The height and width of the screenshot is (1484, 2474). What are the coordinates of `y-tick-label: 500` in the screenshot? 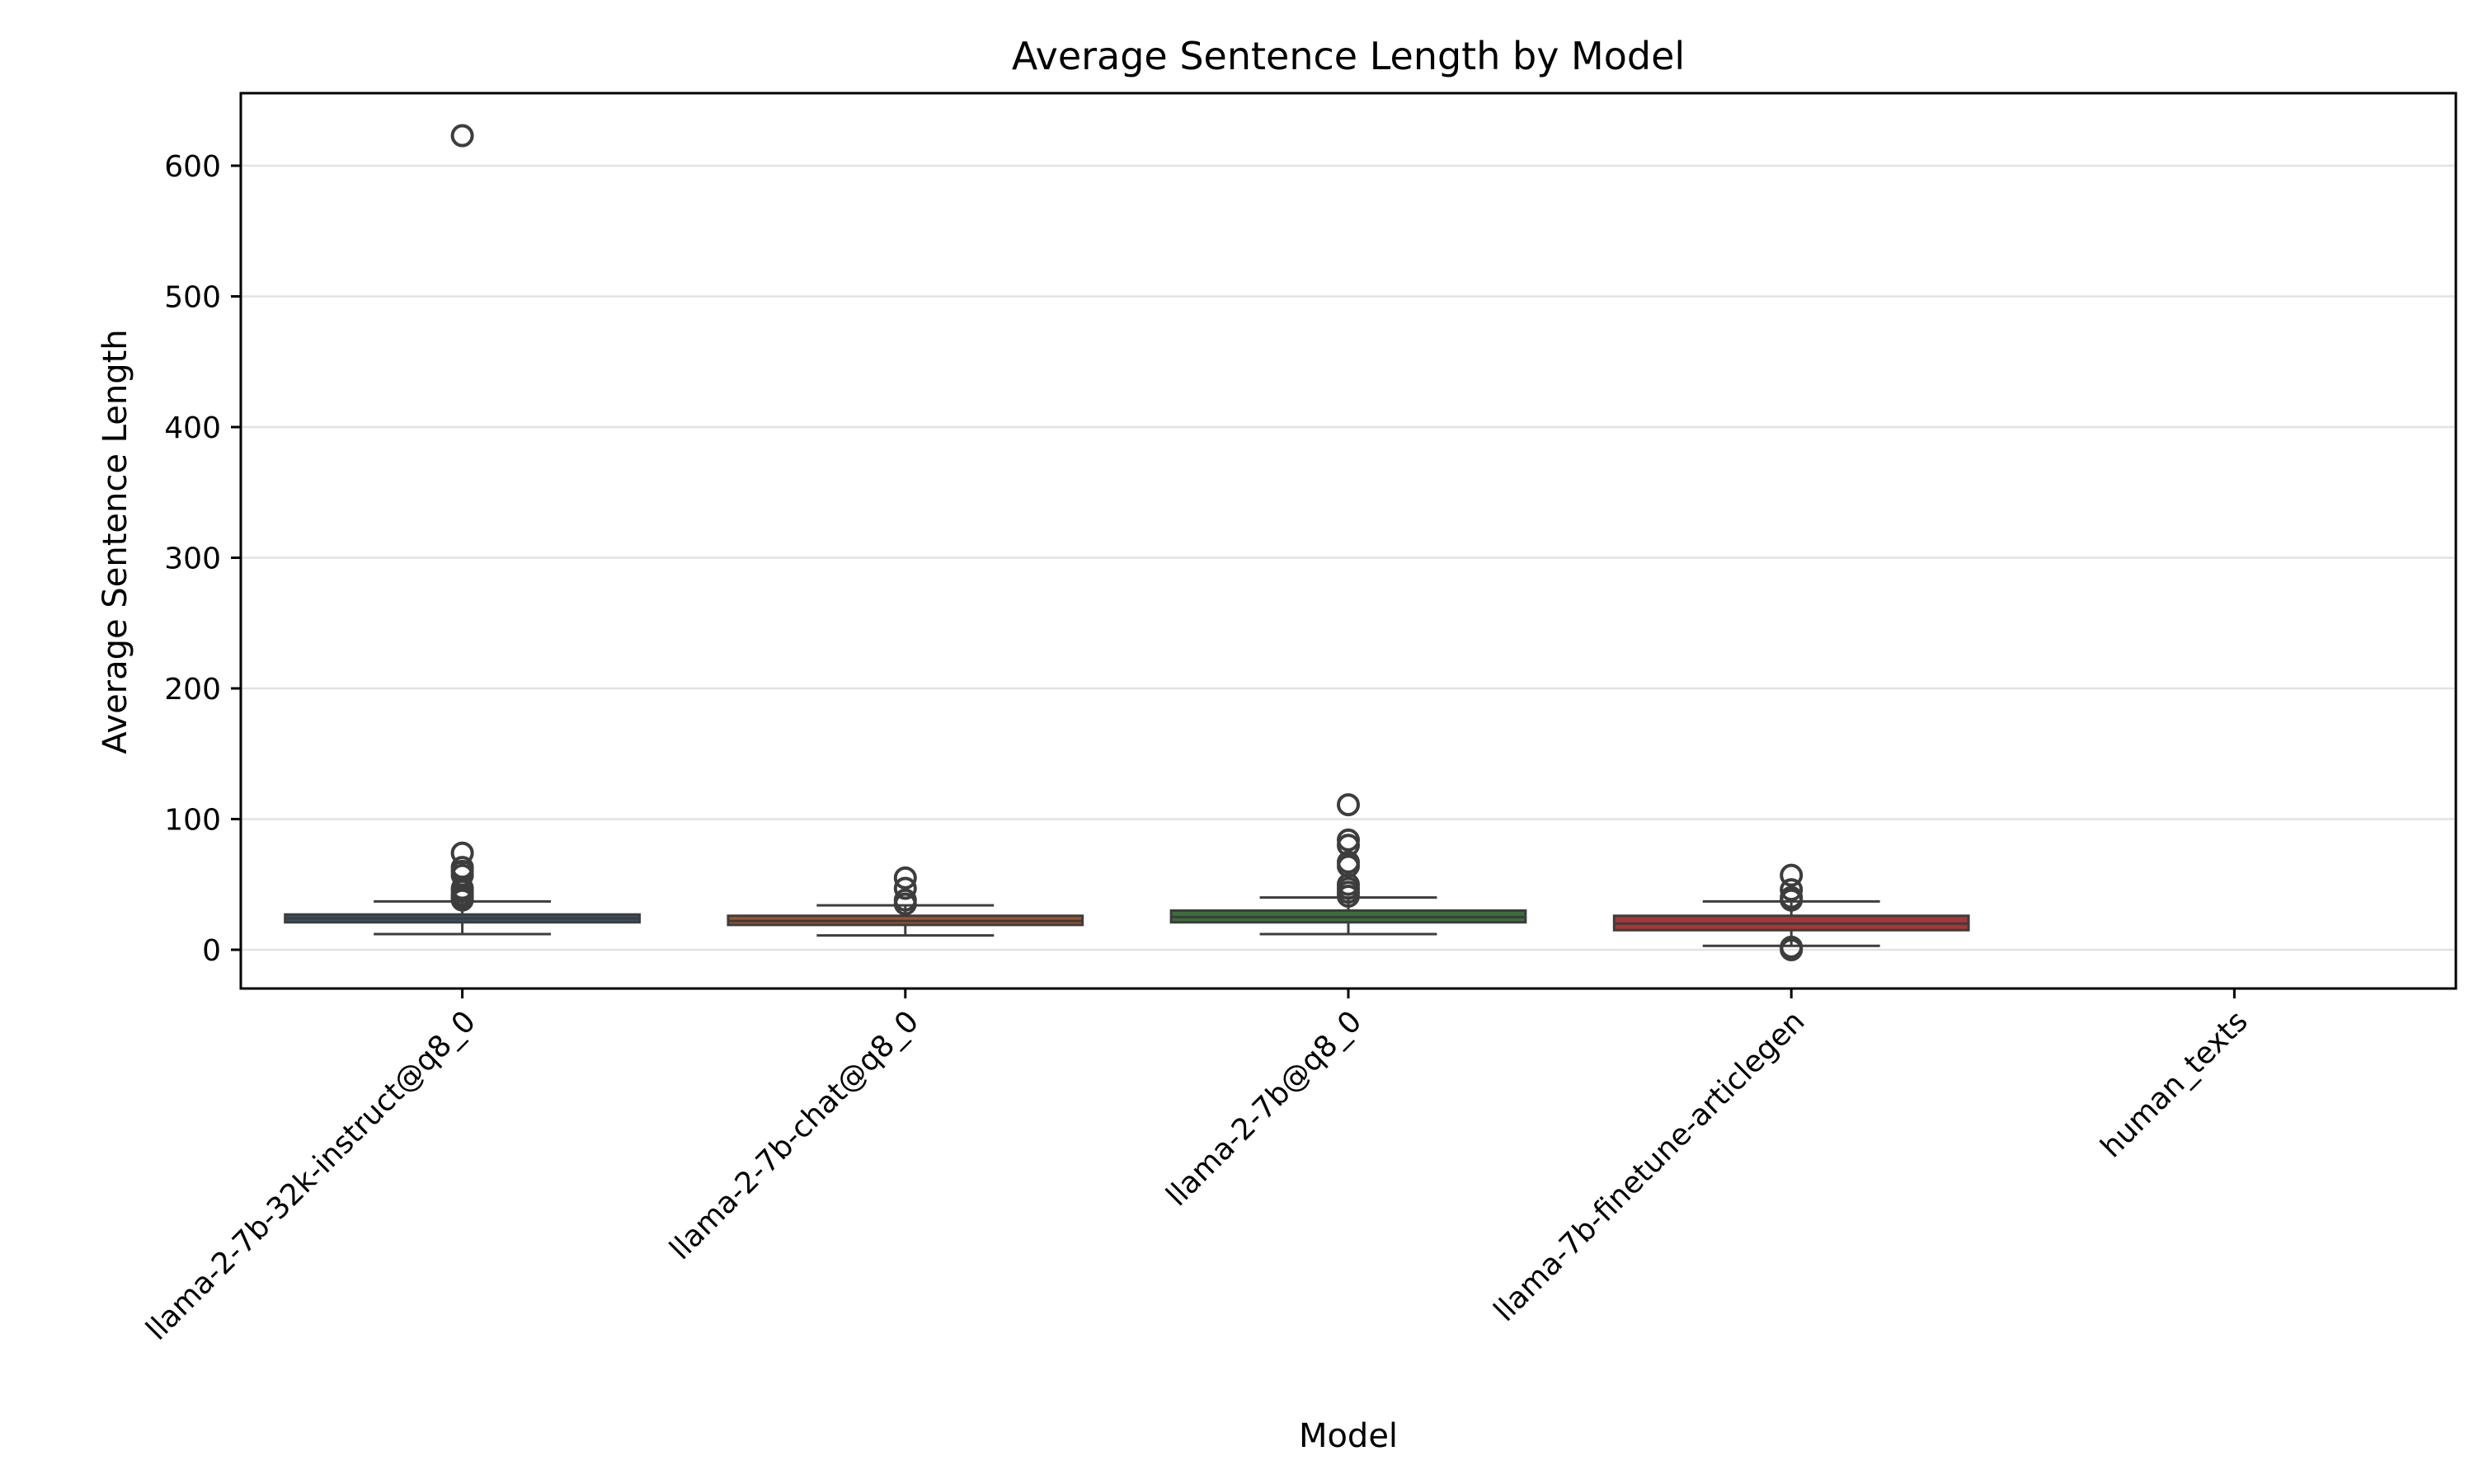 It's located at (192, 298).